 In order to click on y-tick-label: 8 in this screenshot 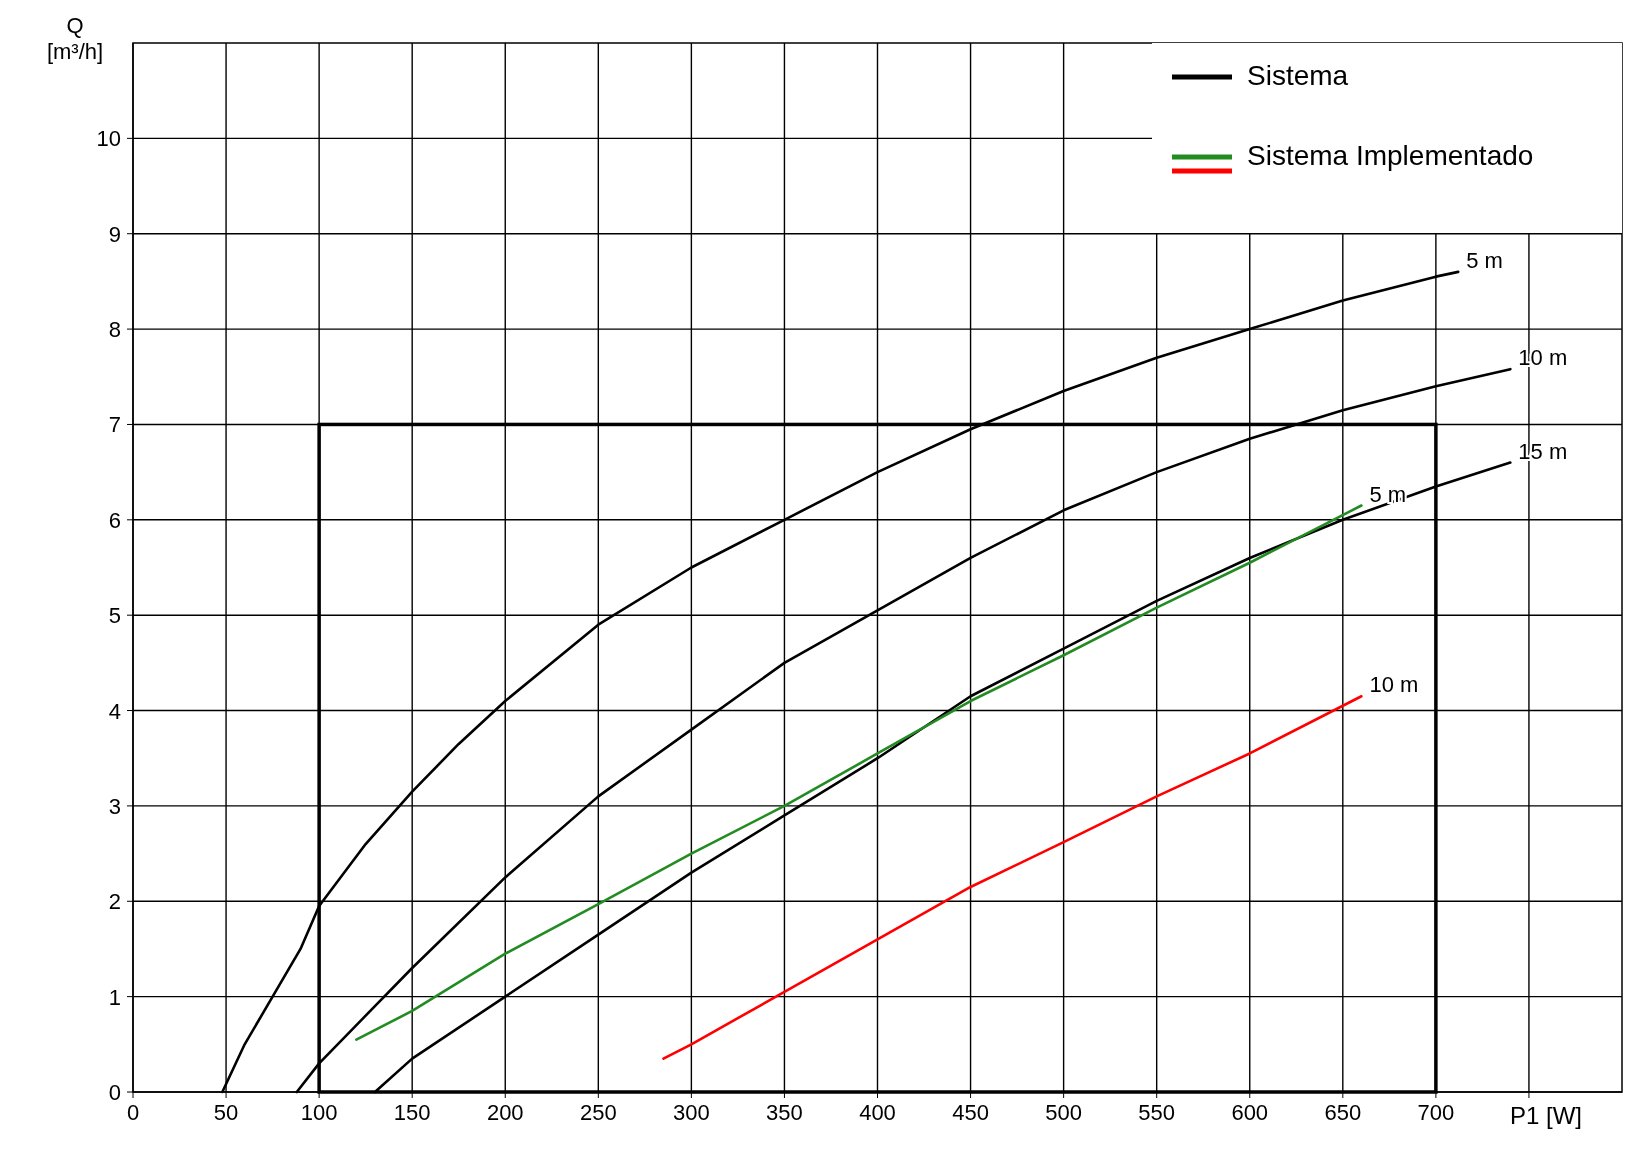, I will do `click(114, 330)`.